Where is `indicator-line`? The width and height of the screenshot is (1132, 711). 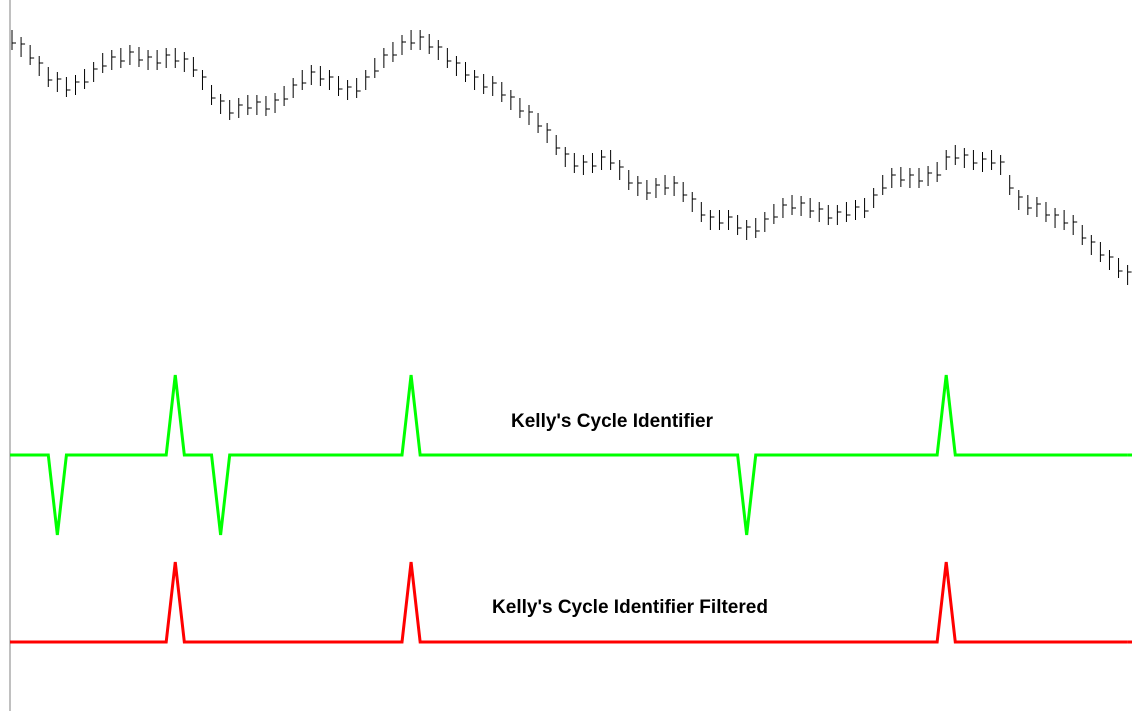
indicator-line is located at coordinates (570, 602).